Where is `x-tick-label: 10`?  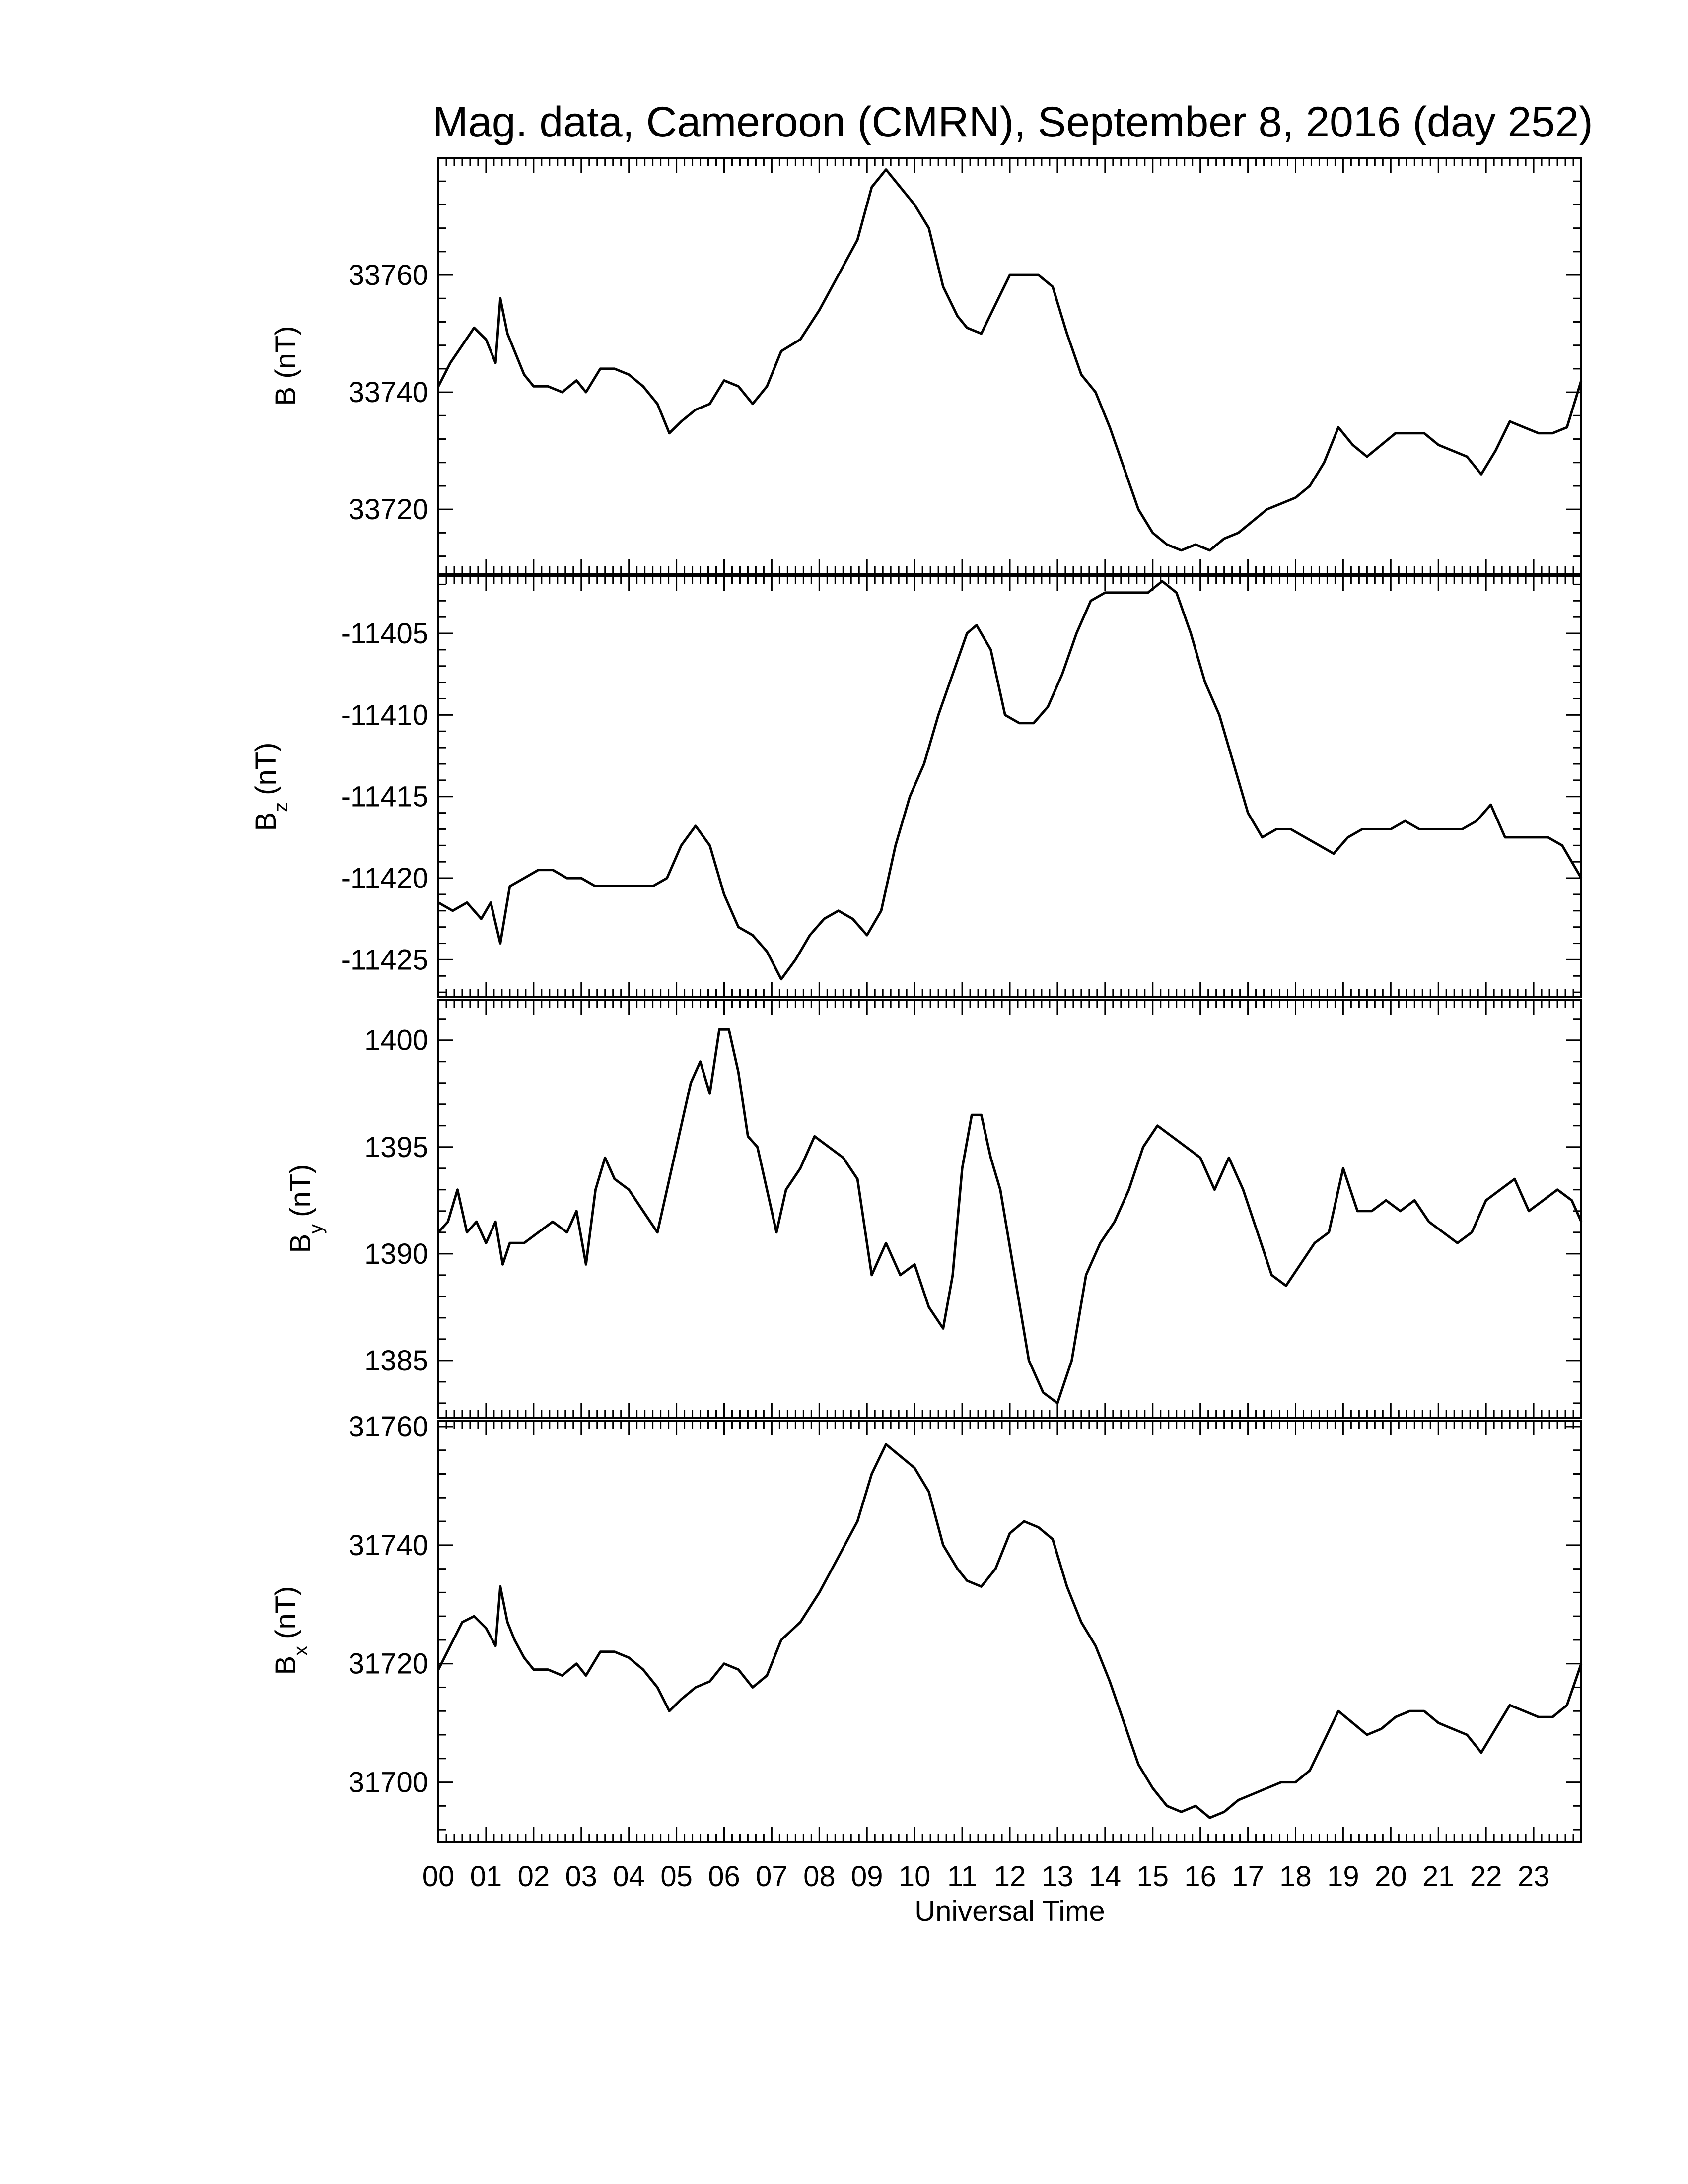
x-tick-label: 10 is located at coordinates (915, 1876).